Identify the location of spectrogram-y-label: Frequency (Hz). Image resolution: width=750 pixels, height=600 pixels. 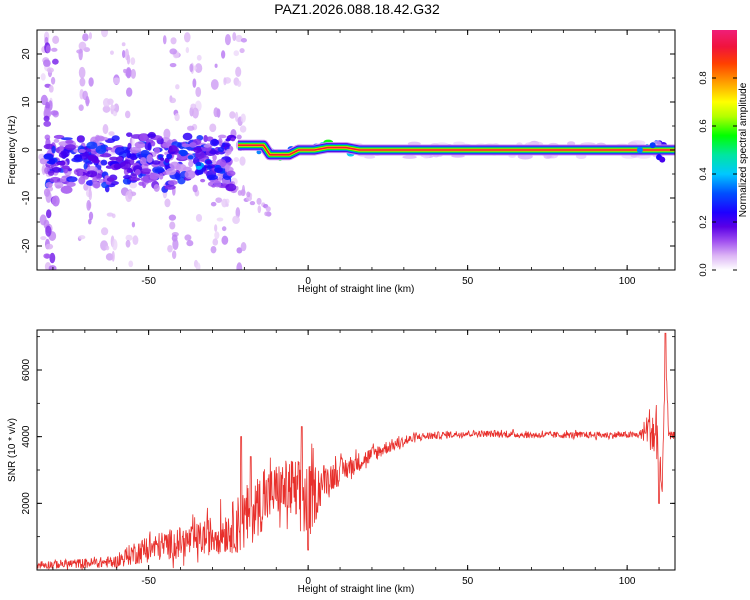
(12, 150).